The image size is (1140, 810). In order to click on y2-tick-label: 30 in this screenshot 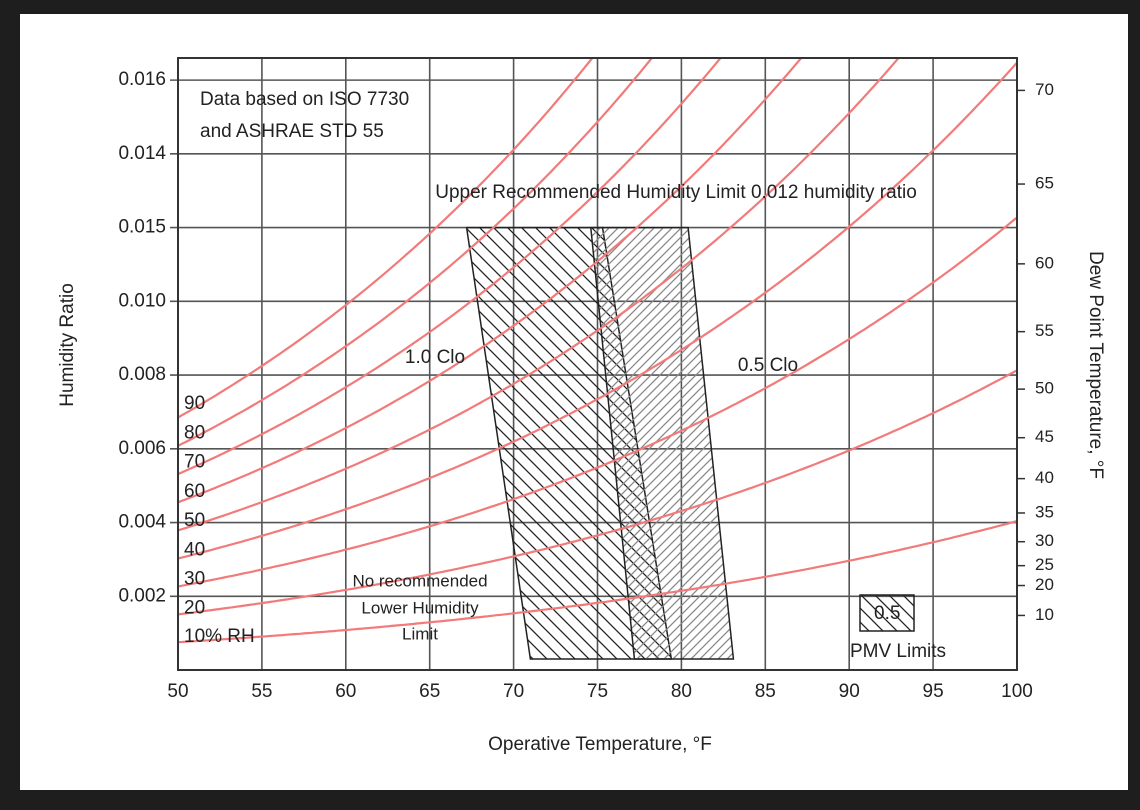, I will do `click(1044, 540)`.